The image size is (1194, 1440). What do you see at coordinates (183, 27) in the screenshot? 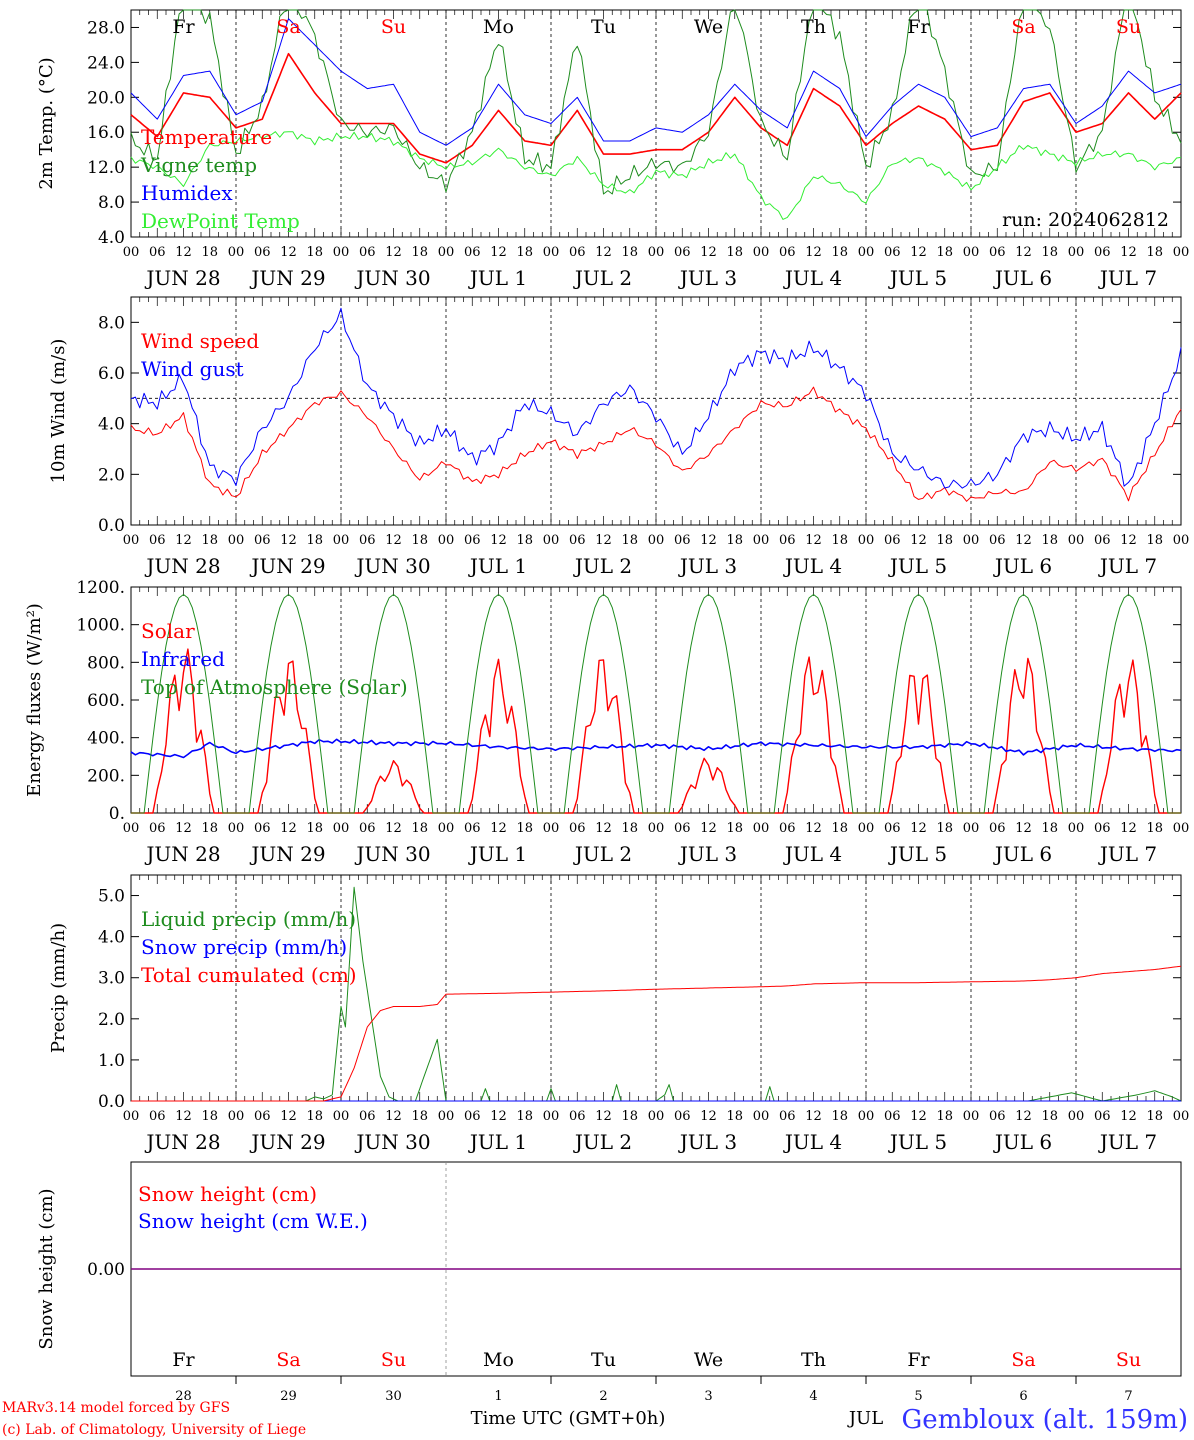
I see `weekday-label: Fr` at bounding box center [183, 27].